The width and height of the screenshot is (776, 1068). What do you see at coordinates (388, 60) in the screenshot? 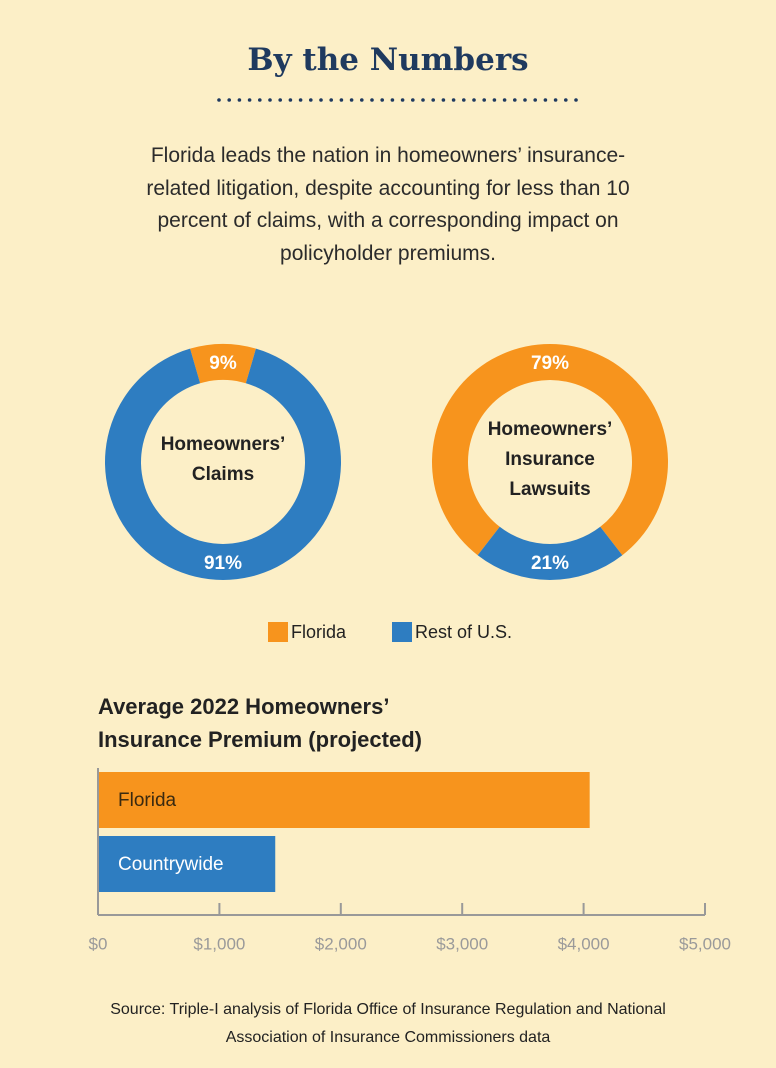
I see `page-title: By the Numbers` at bounding box center [388, 60].